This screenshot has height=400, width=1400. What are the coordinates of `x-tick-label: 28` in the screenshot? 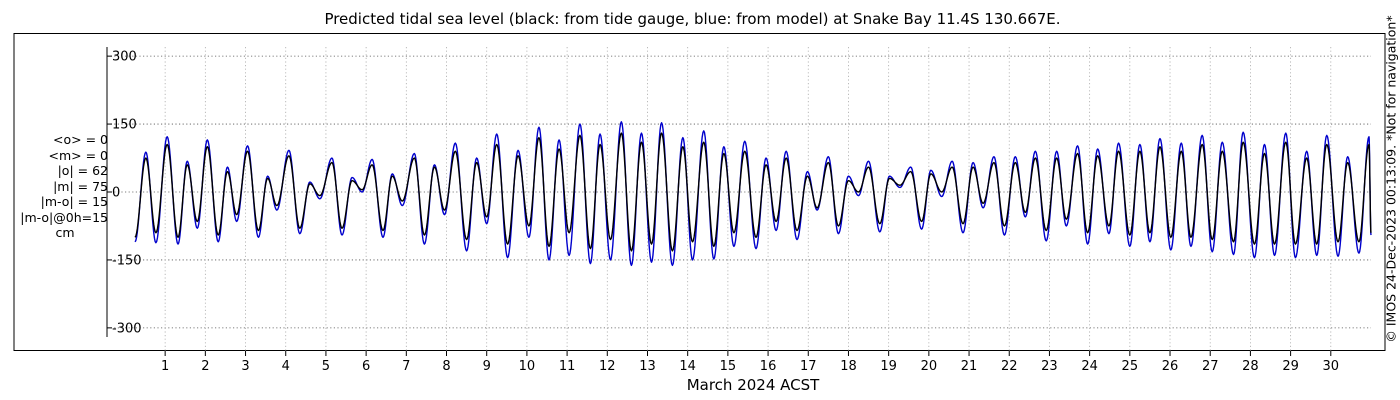 It's located at (1250, 366).